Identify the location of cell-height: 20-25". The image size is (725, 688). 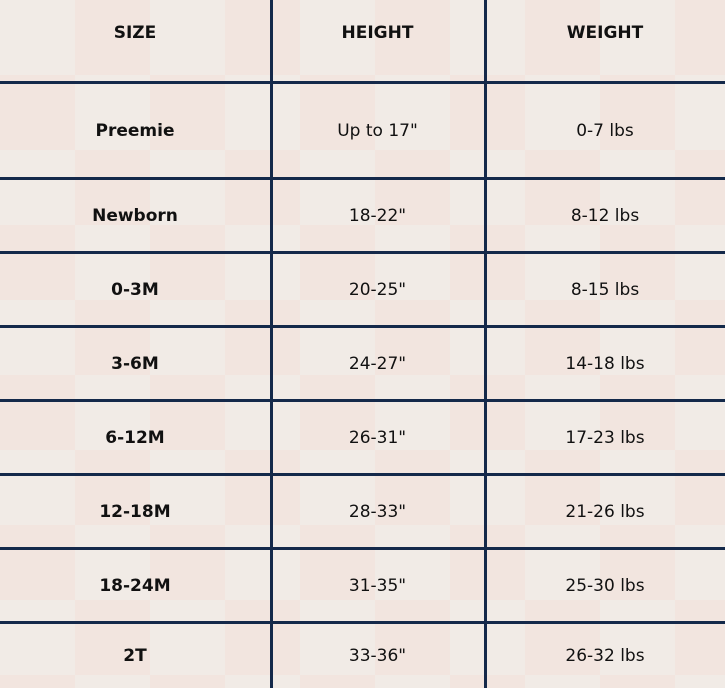
(377, 289).